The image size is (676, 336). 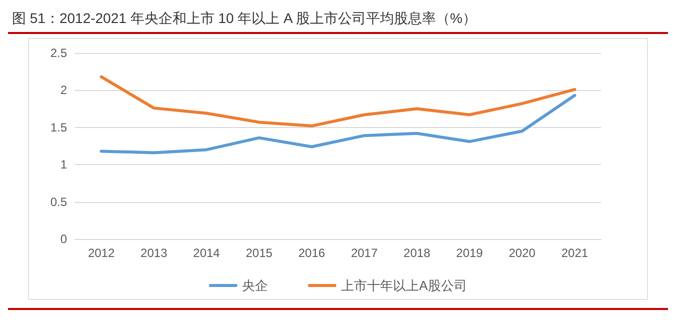 I want to click on y-tick-label: 0.5, so click(x=59, y=201).